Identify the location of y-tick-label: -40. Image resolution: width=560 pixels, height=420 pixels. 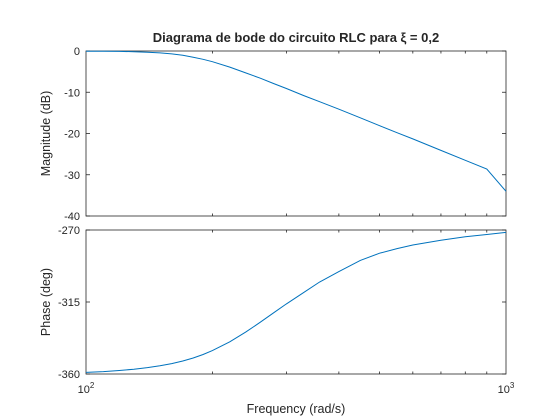
(72, 217).